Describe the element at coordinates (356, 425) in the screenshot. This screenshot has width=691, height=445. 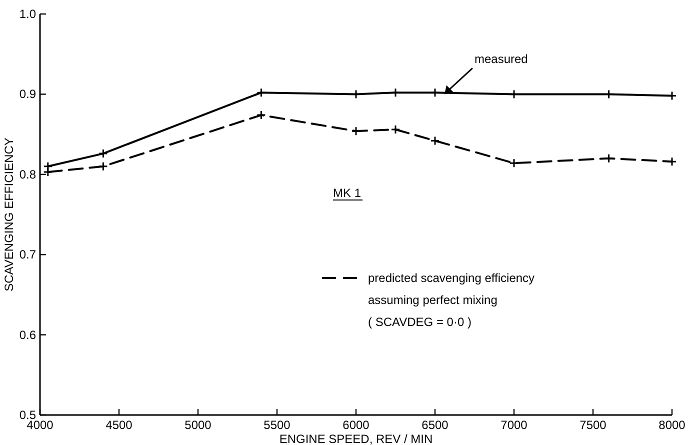
I see `x-tick-label: 6000` at that location.